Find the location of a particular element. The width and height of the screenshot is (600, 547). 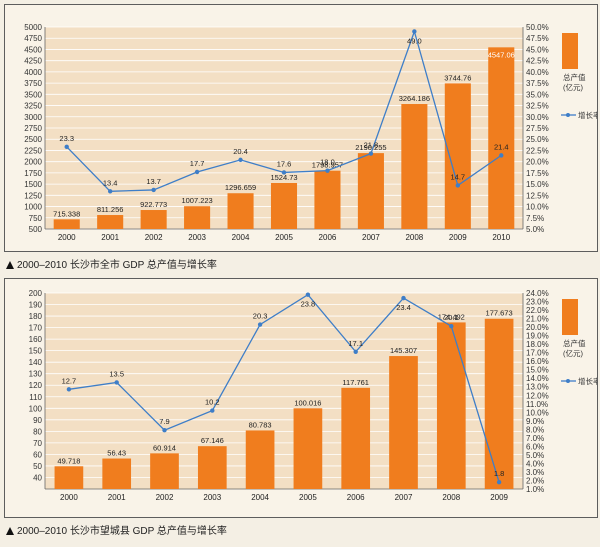

growth-value-label: 10.2 is located at coordinates (212, 402).